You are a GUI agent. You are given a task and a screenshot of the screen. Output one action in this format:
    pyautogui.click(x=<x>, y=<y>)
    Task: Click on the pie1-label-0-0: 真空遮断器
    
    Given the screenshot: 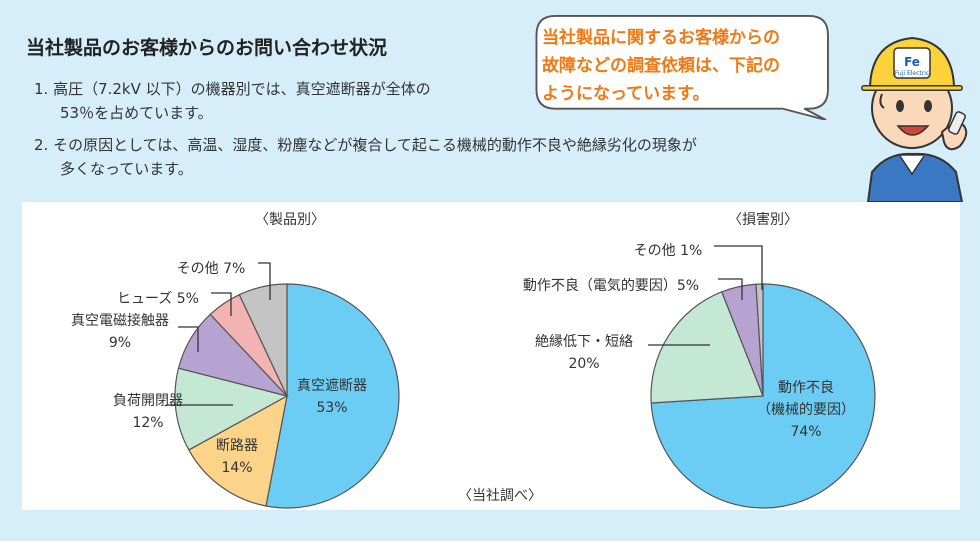 What is the action you would take?
    pyautogui.click(x=332, y=386)
    